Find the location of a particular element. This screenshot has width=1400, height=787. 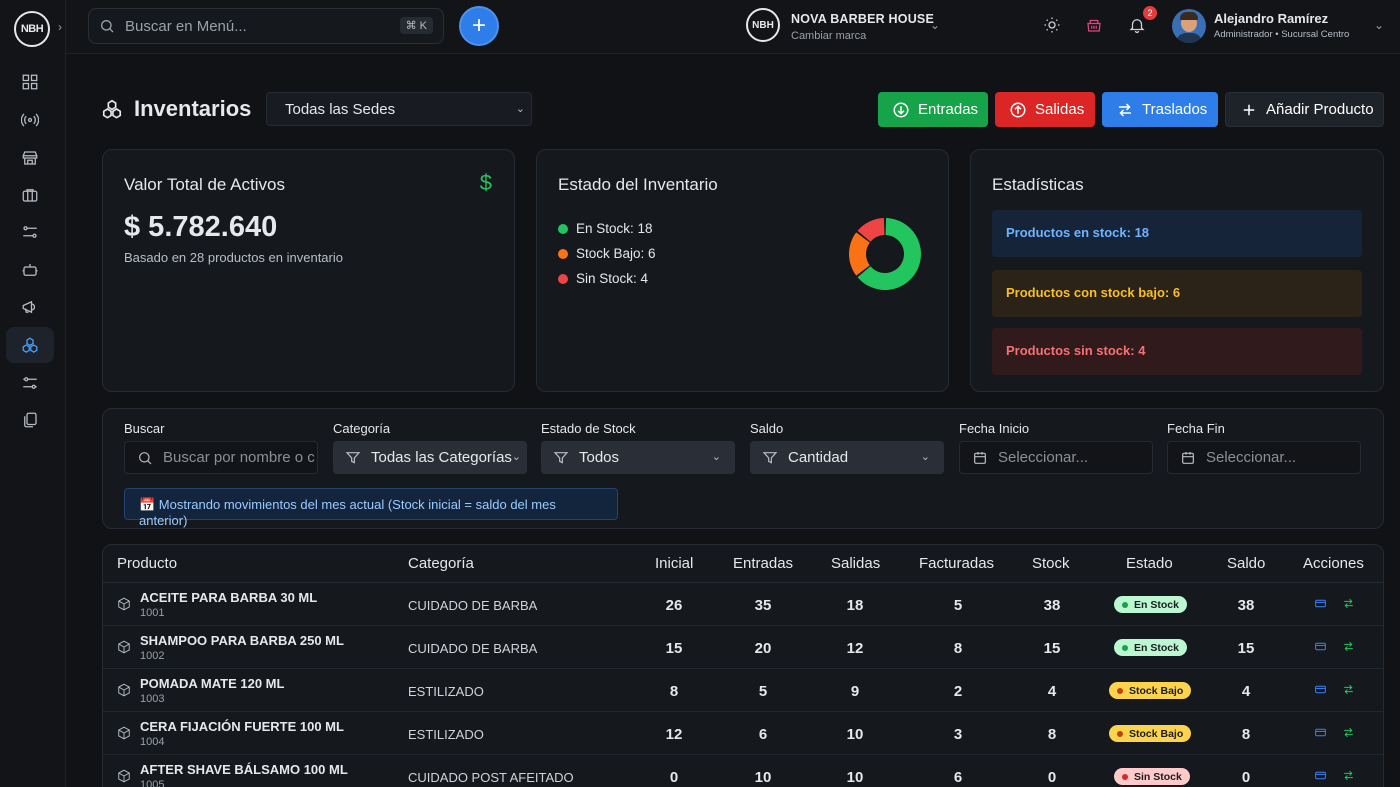

traslados-label: Traslados is located at coordinates (1175, 109).